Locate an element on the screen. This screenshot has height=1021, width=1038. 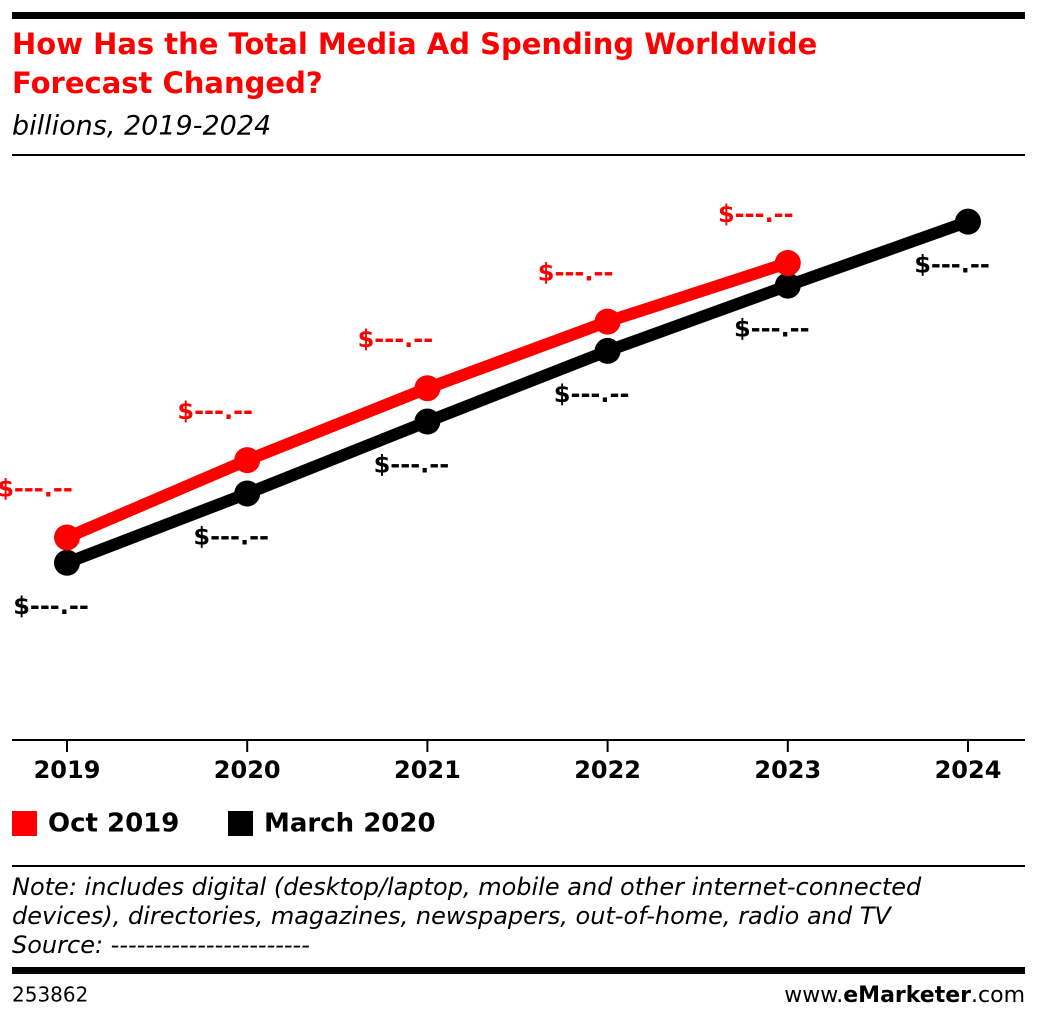
x-tick-label: 2021 is located at coordinates (427, 770).